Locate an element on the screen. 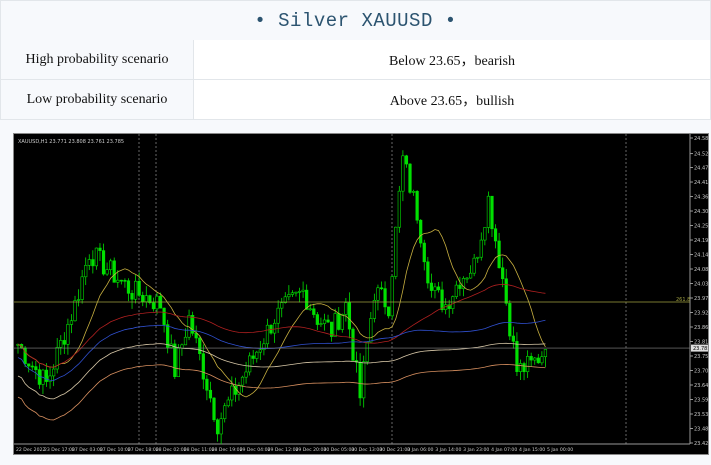  time-tick-label: 29 Dec 04:00 is located at coordinates (255, 450).